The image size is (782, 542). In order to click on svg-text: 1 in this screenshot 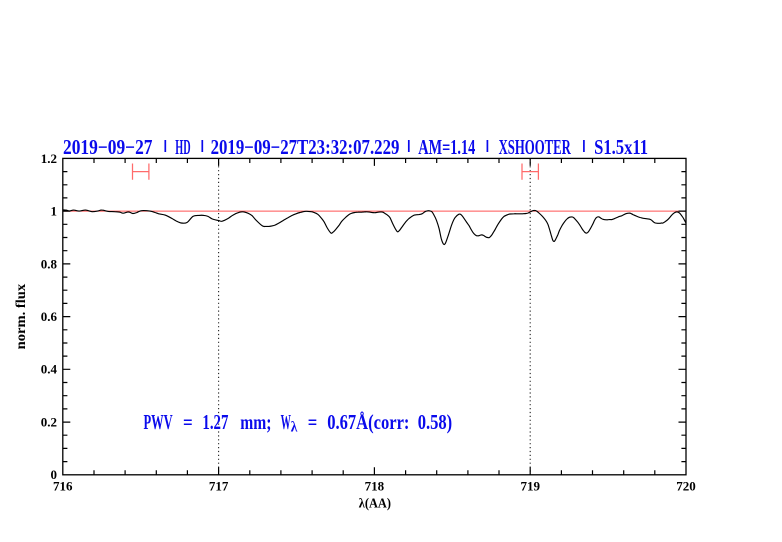, I will do `click(54, 211)`.